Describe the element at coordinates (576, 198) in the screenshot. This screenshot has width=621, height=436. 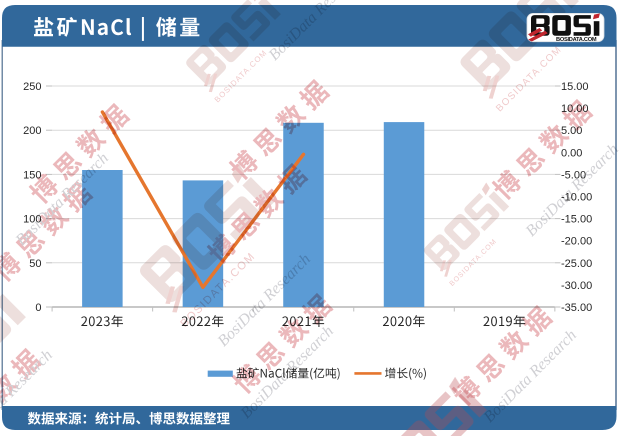
I see `svg-text: -10.00` at that location.